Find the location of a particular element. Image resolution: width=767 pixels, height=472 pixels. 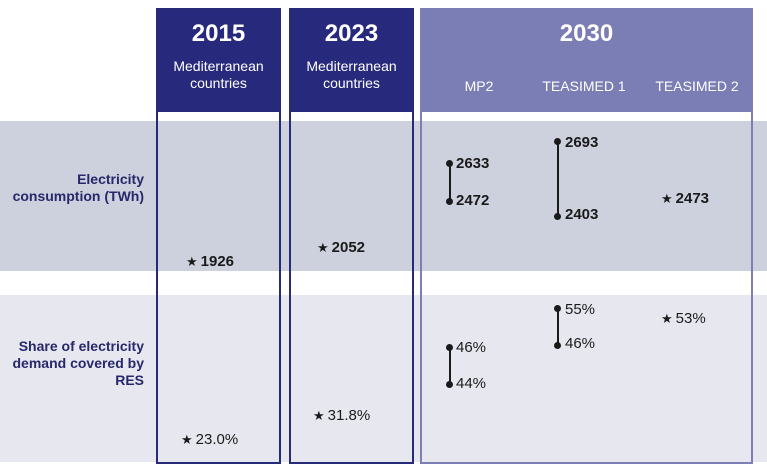

value-text: 53% is located at coordinates (690, 318).